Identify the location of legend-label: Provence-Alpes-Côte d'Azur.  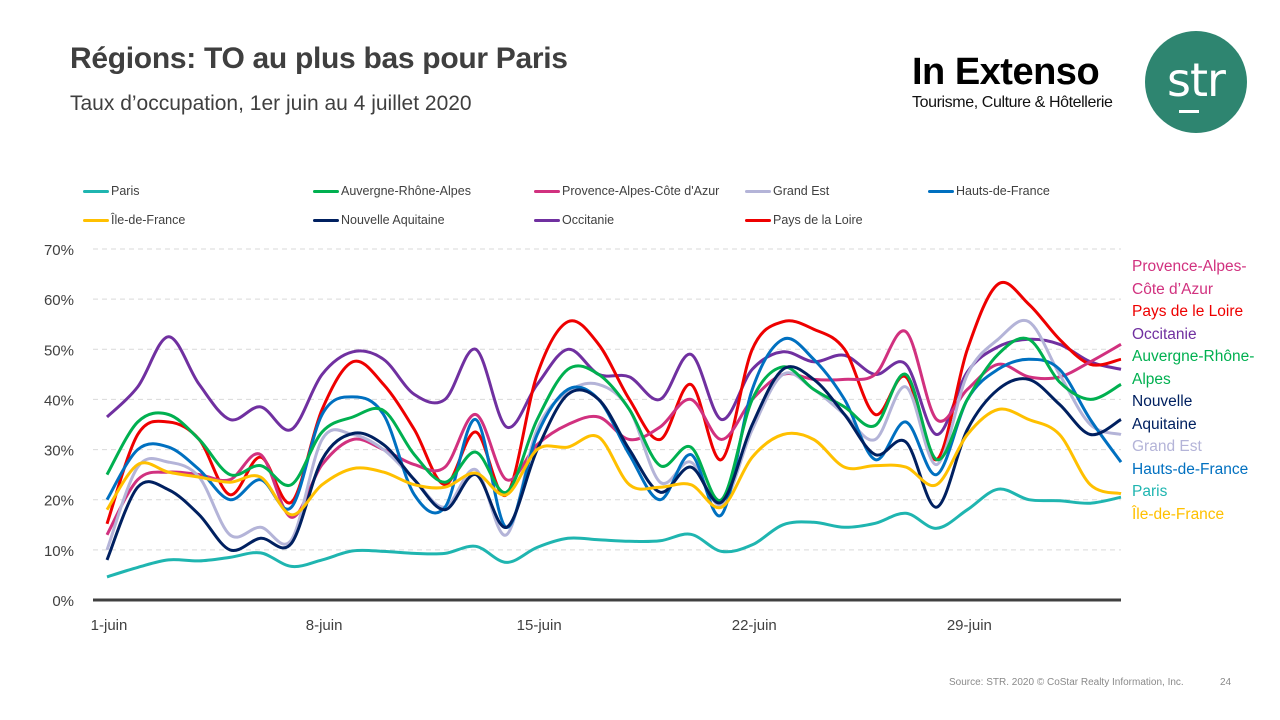
(641, 191).